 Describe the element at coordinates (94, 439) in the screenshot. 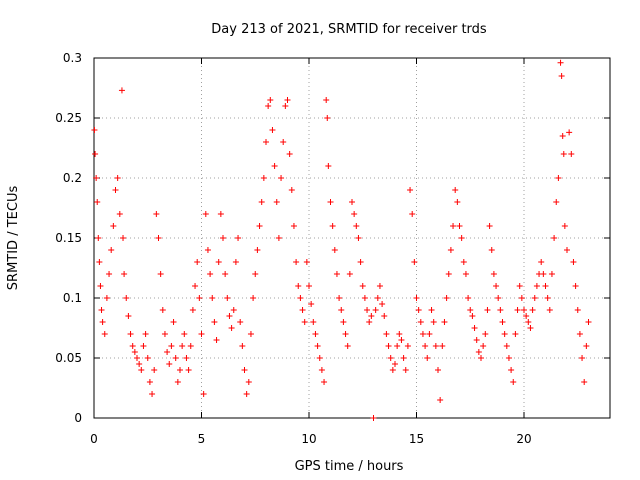

I see `x-tick-label: 0` at that location.